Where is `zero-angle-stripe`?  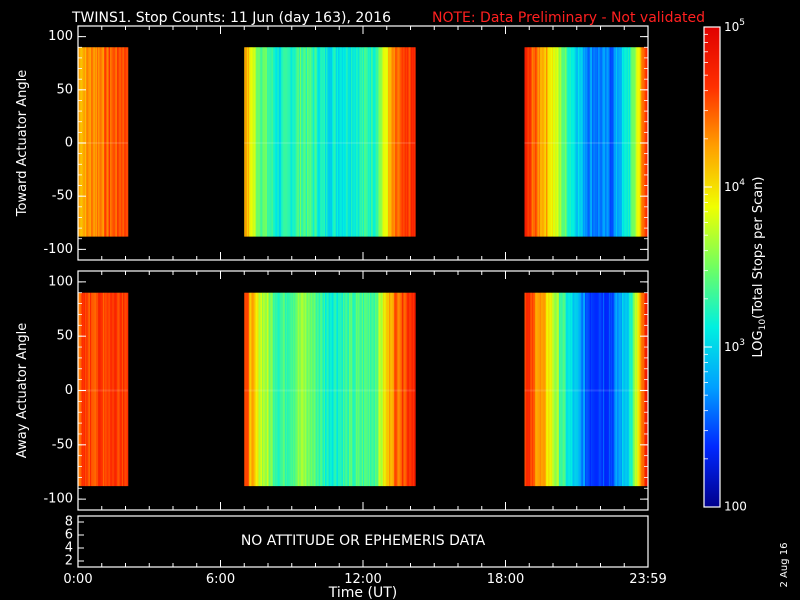
zero-angle-stripe is located at coordinates (586, 390).